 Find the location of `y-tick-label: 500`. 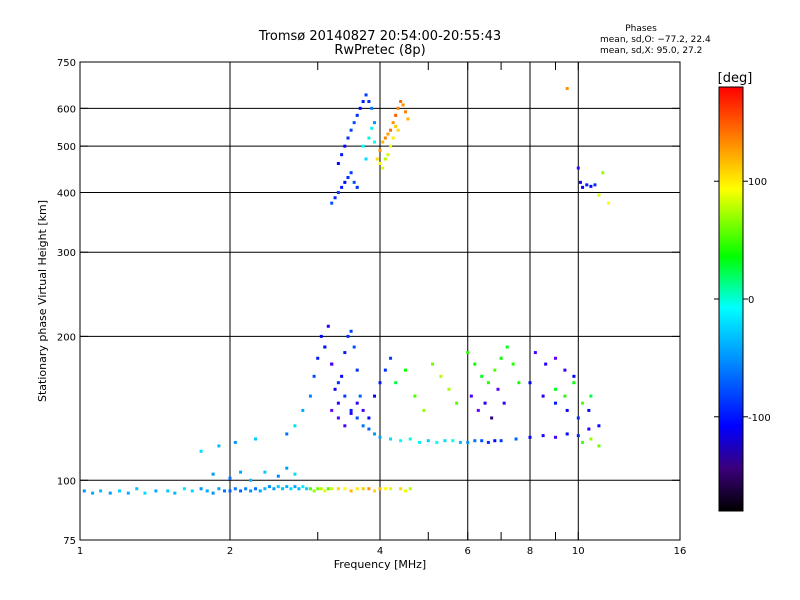

y-tick-label: 500 is located at coordinates (66, 147).